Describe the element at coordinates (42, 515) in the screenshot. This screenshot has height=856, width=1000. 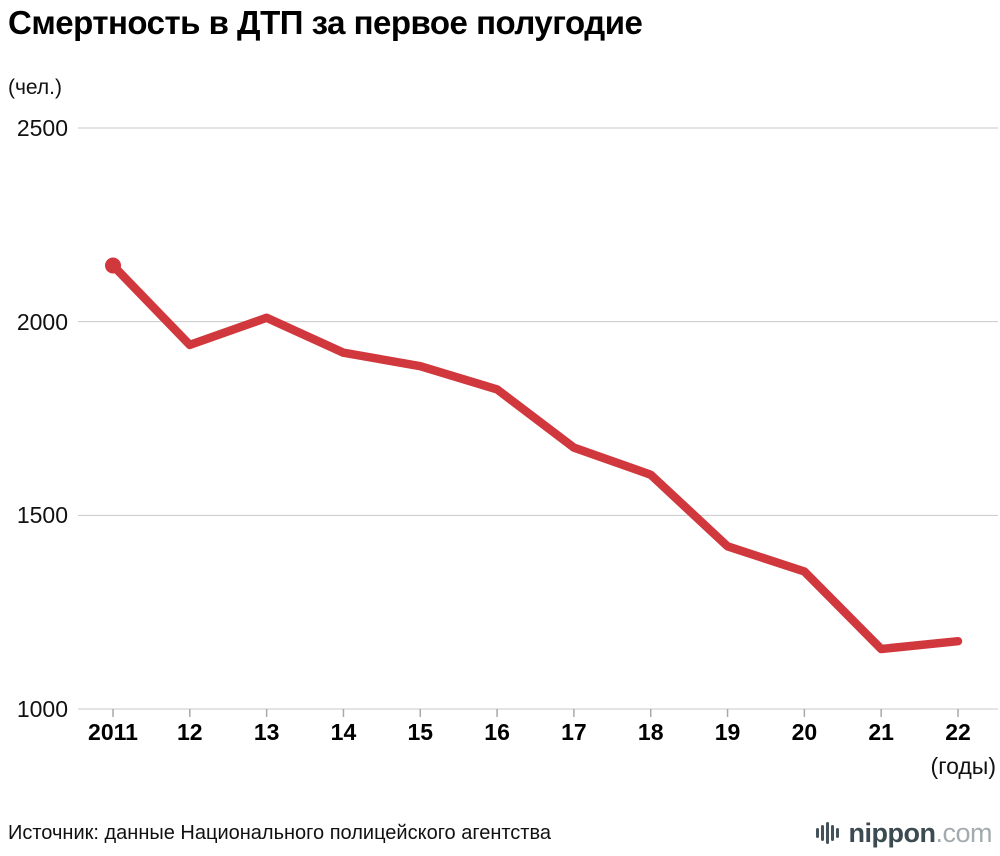
I see `y-tick-label: 1500` at that location.